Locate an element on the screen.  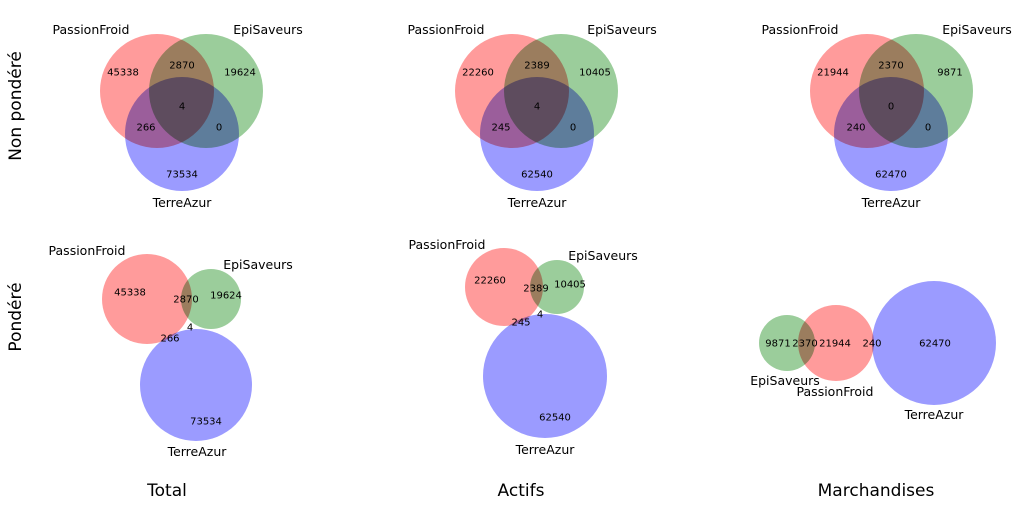
venn-1-count-terreazur-only: 73534 is located at coordinates (182, 175).